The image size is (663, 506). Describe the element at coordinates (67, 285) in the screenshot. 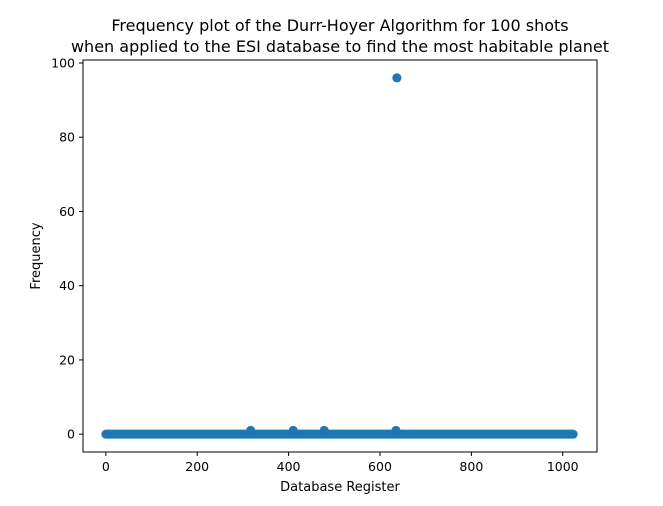

I see `y-tick-label: 40` at that location.